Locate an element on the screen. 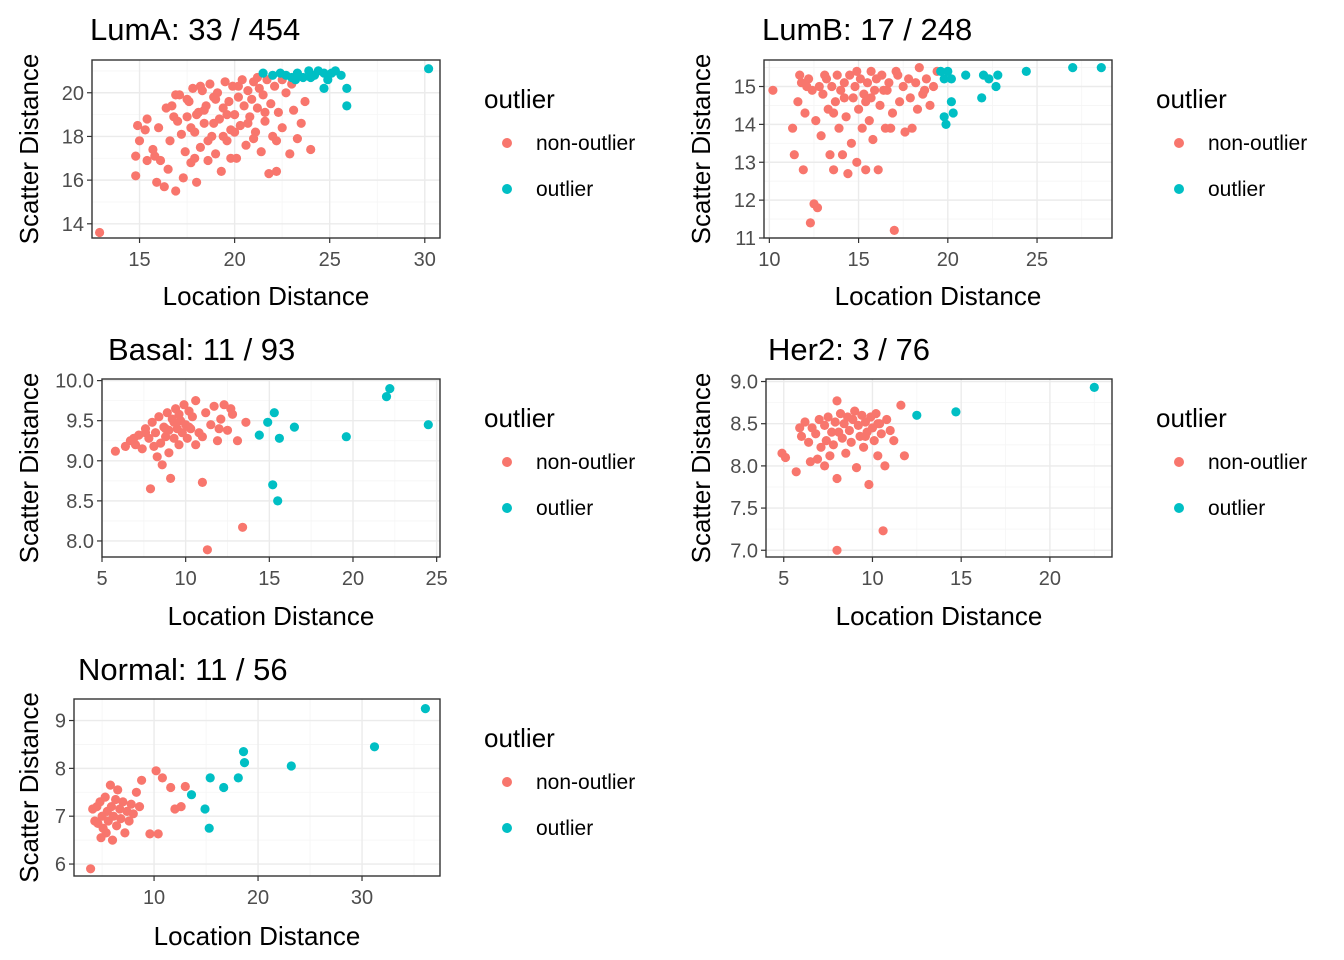  x-tick-label: 10 is located at coordinates (186, 579).